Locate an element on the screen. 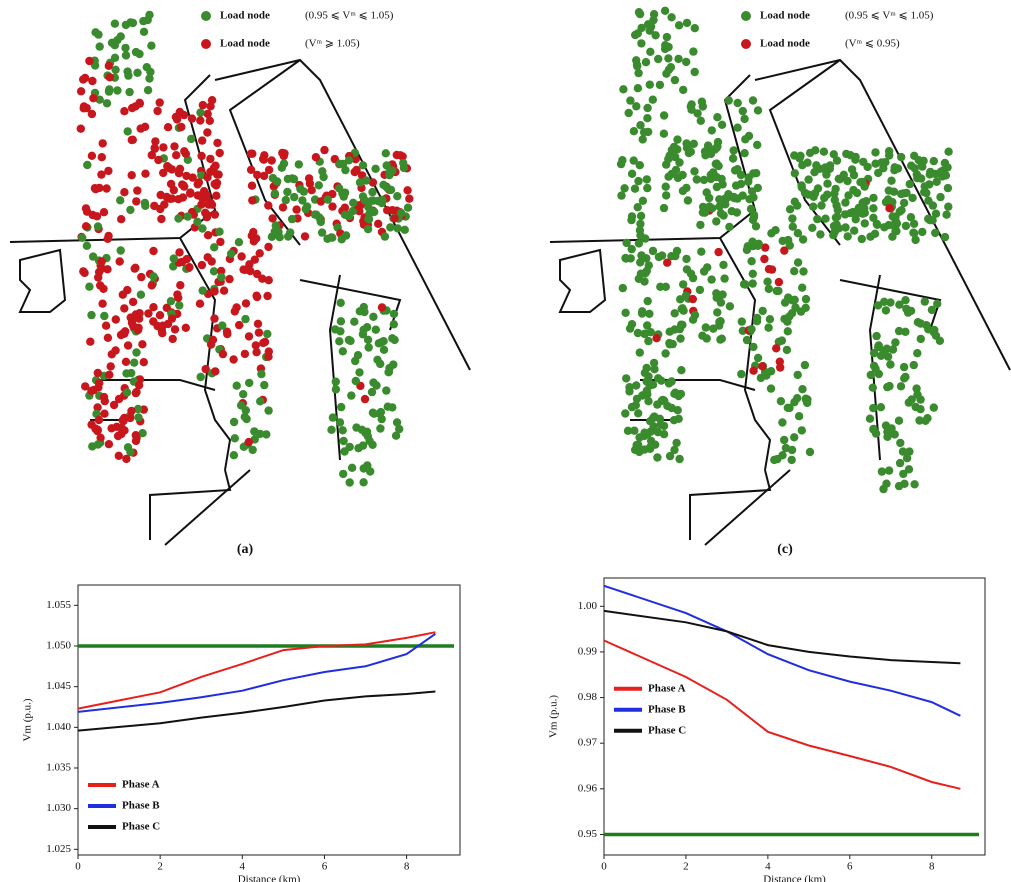 This screenshot has width=1011, height=882. x-tick-label: 0 is located at coordinates (604, 867).